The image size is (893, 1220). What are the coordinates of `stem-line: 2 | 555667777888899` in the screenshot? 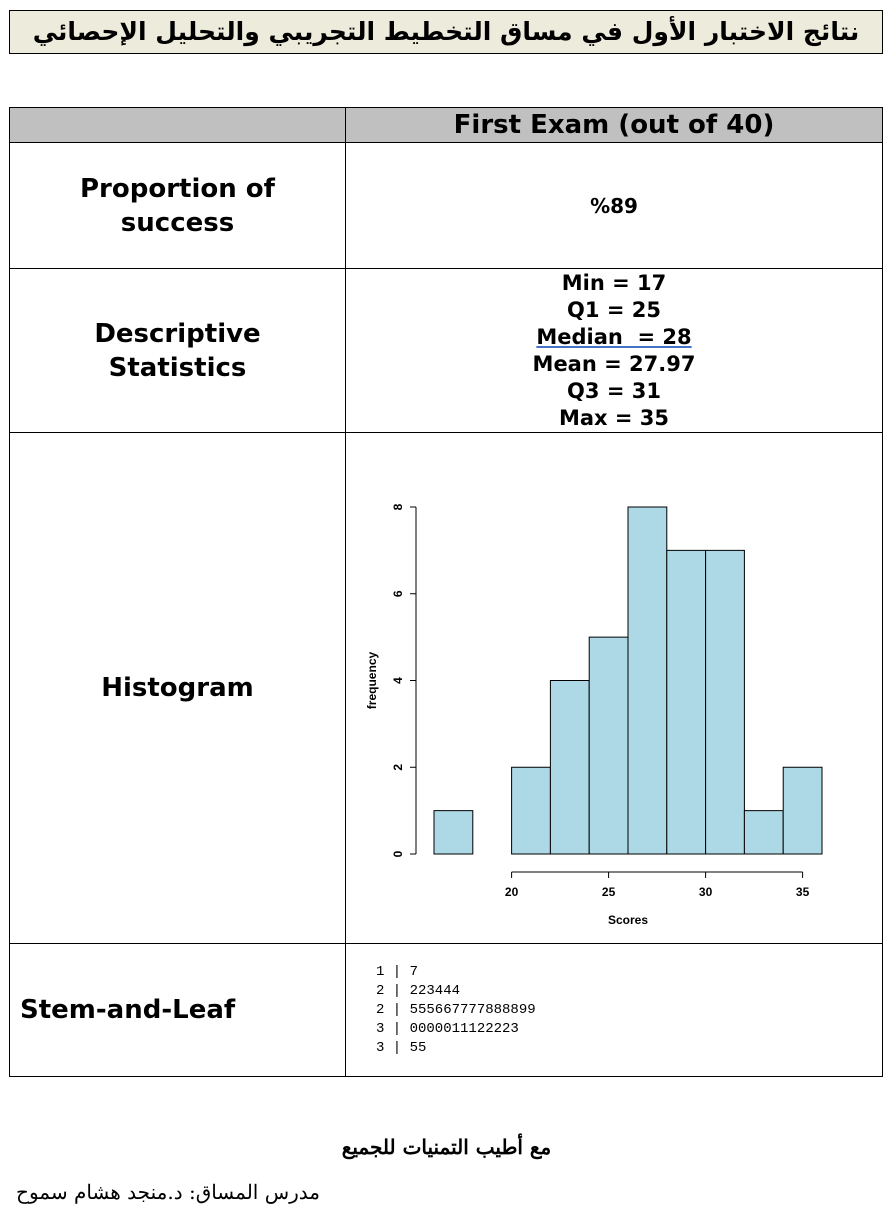 It's located at (456, 1009).